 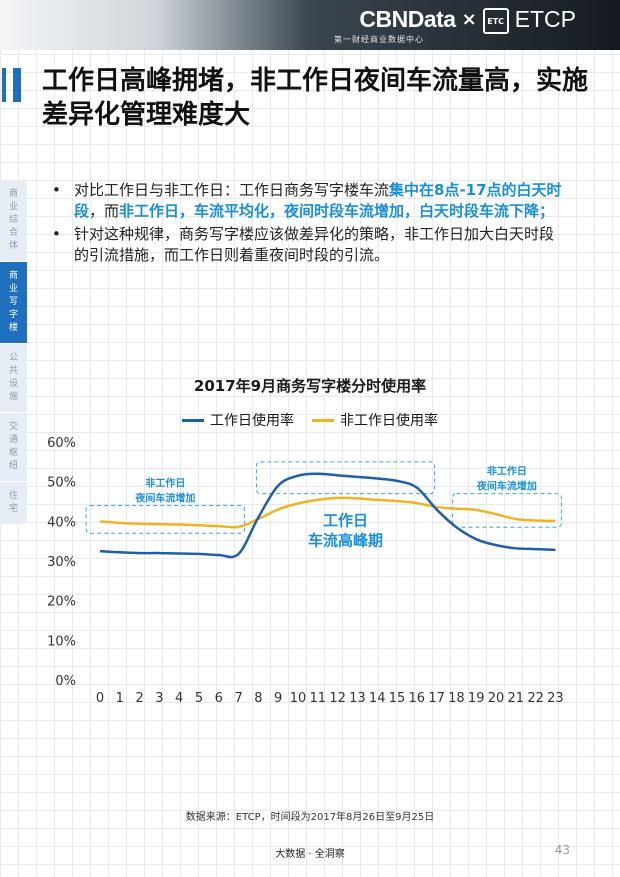 I want to click on legend-label: 非工作日使用率, so click(x=389, y=421).